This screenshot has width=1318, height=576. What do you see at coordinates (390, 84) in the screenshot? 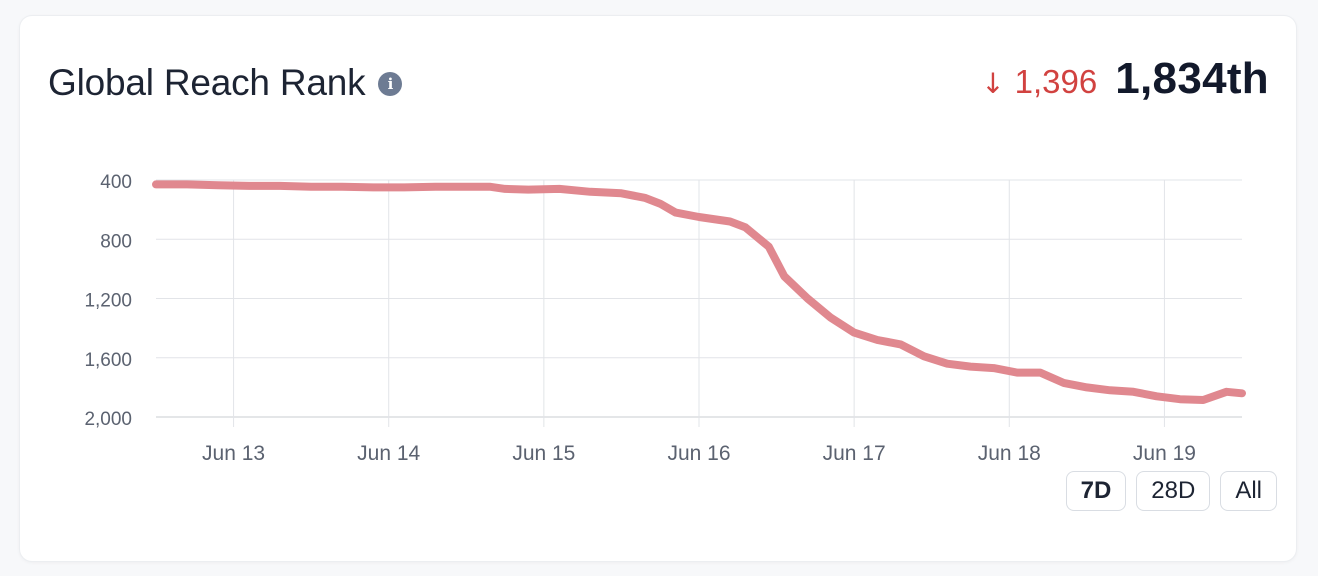
I see `info-icon: i` at bounding box center [390, 84].